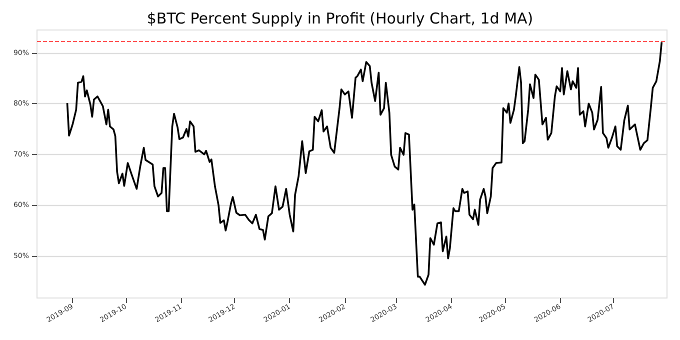 The width and height of the screenshot is (680, 340). What do you see at coordinates (340, 19) in the screenshot?
I see `chart-title: $BTC Percent Supply in Profit (Hourly Chart, 1d MA)` at bounding box center [340, 19].